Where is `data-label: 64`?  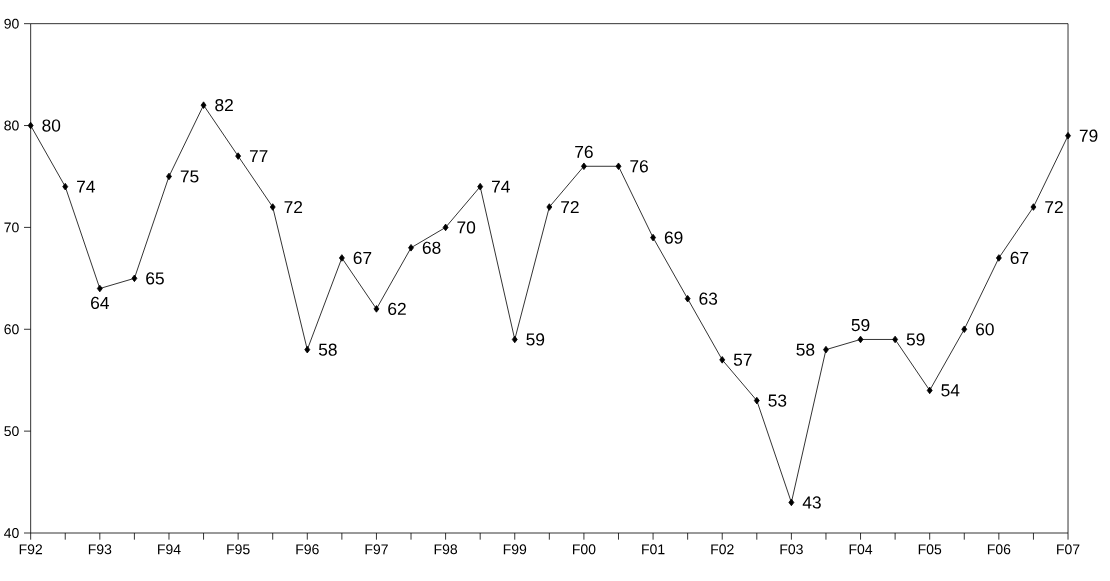 data-label: 64 is located at coordinates (100, 303).